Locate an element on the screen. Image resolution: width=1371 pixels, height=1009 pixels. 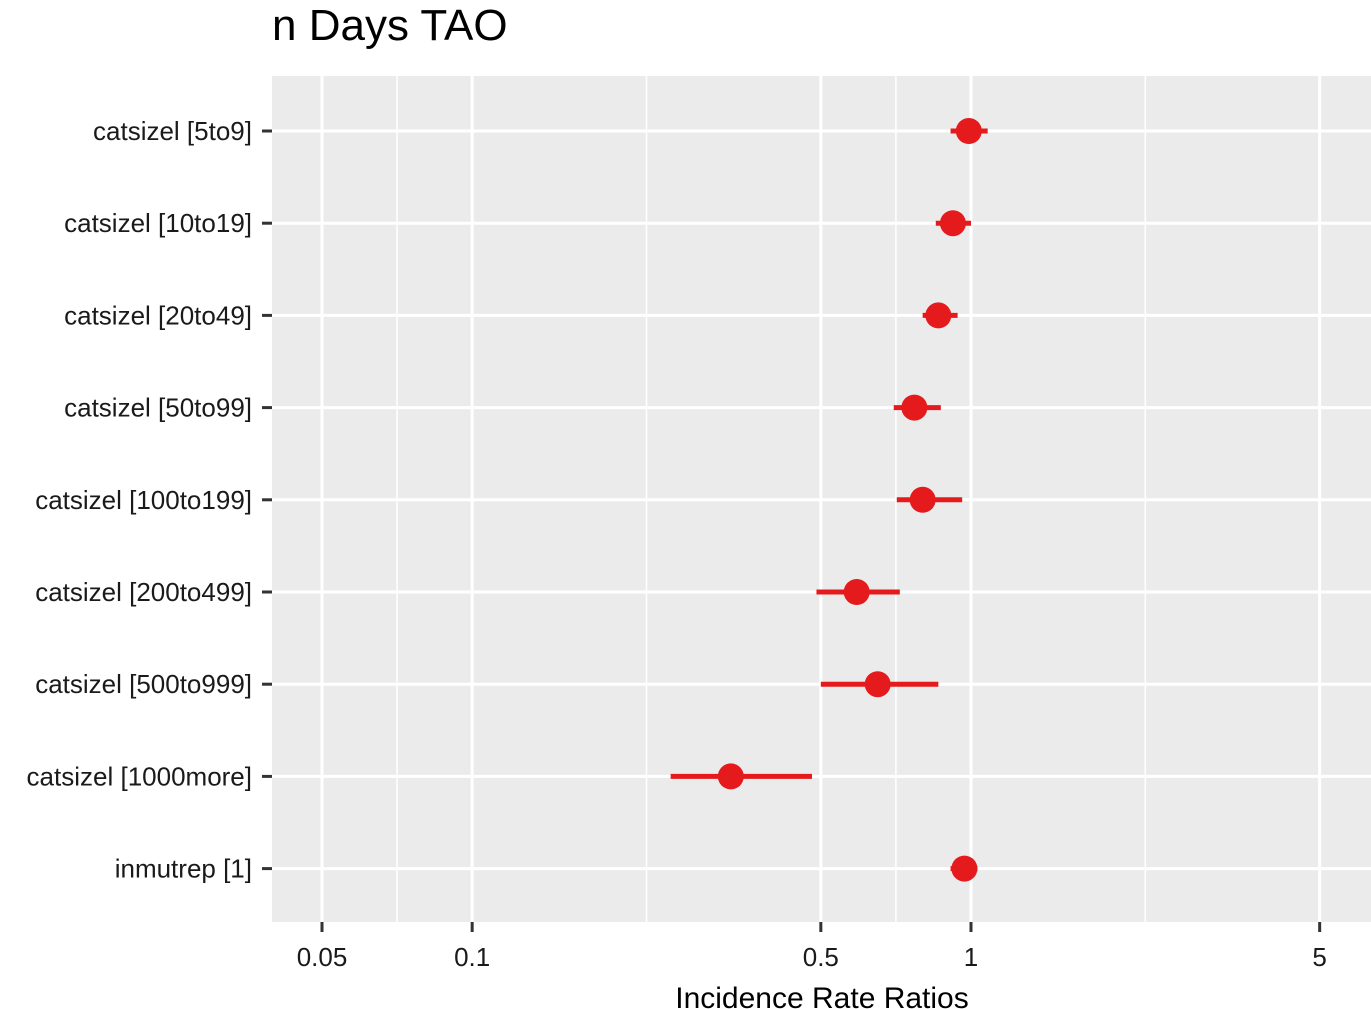
x-tick-label: 0.05 is located at coordinates (322, 957).